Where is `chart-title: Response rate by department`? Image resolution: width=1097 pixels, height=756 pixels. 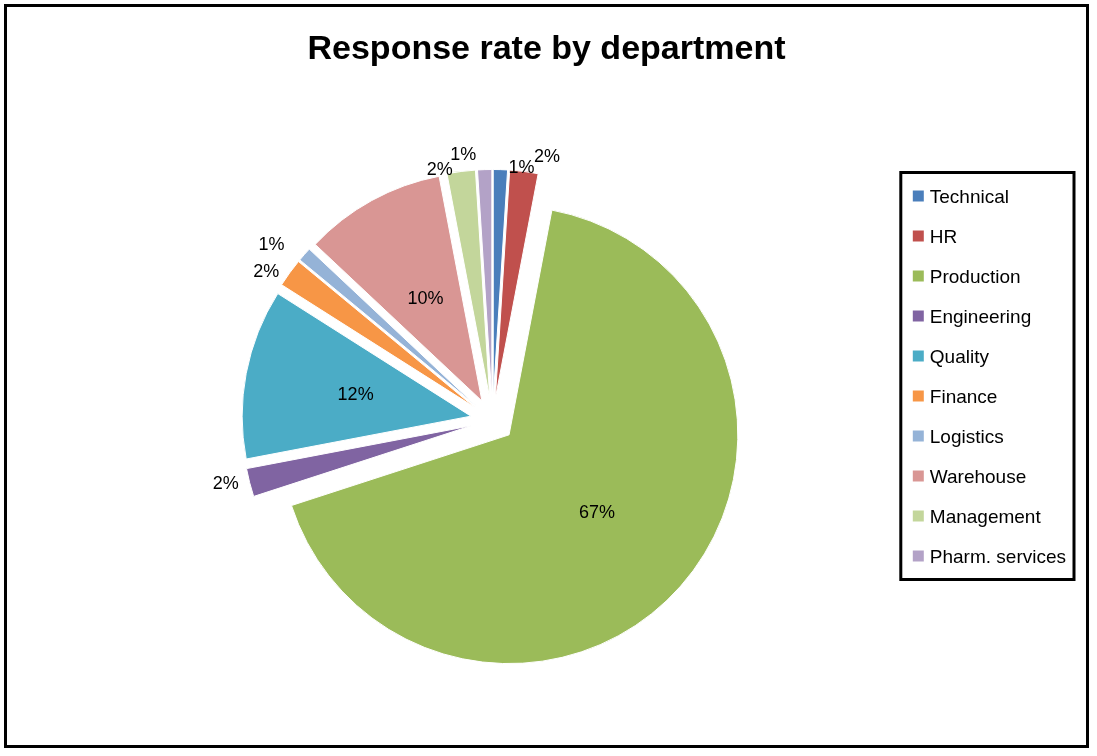
chart-title: Response rate by department is located at coordinates (546, 47).